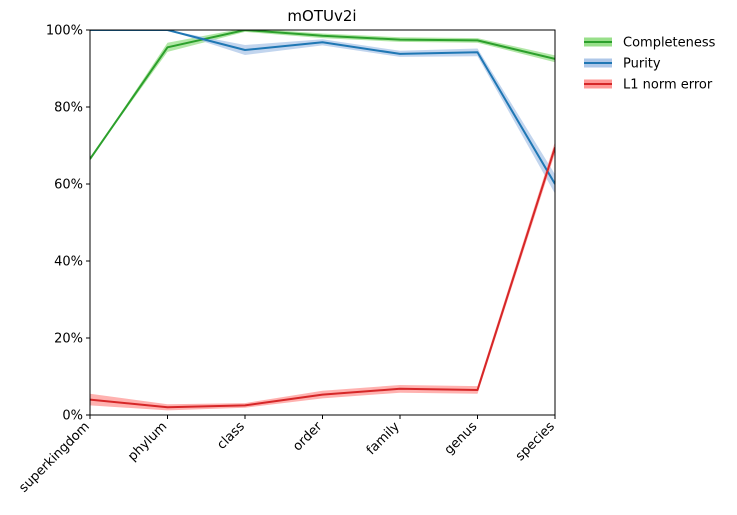  What do you see at coordinates (642, 64) in the screenshot?
I see `legend-label: Purity` at bounding box center [642, 64].